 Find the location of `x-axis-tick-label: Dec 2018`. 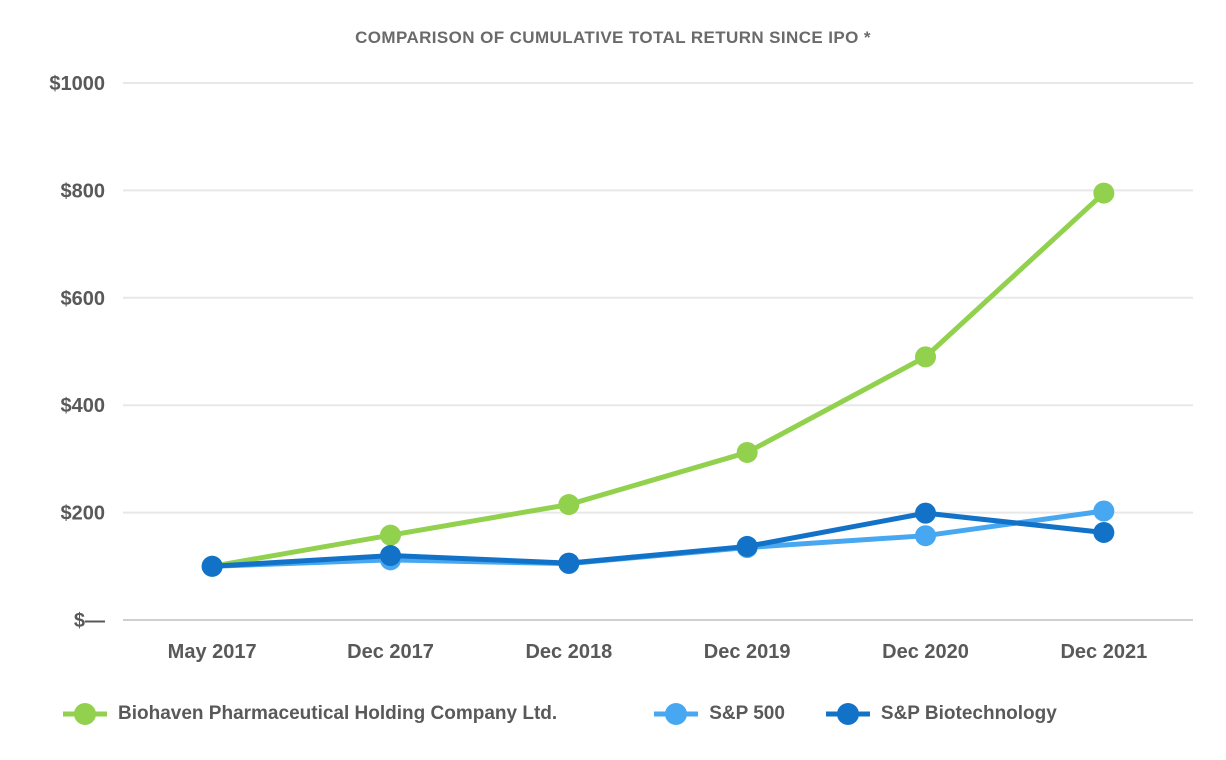

x-axis-tick-label: Dec 2018 is located at coordinates (568, 652).